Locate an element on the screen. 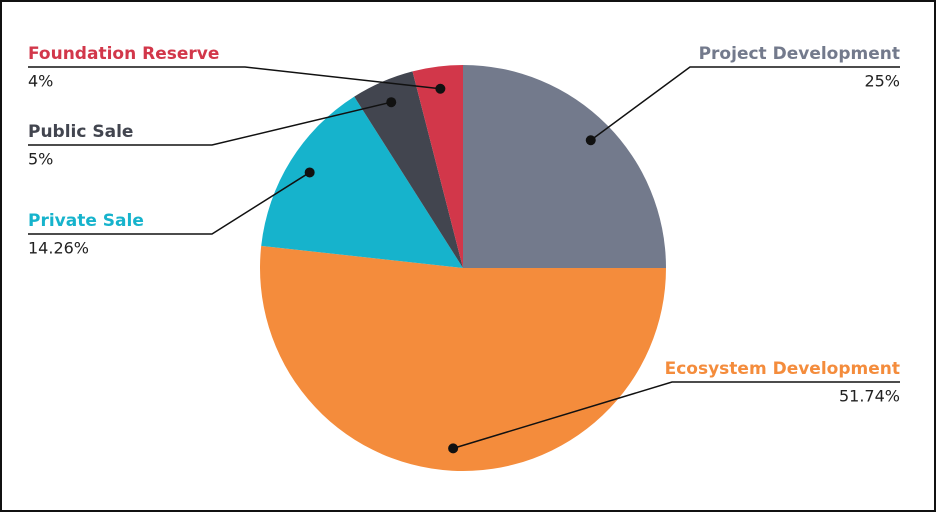 The height and width of the screenshot is (516, 936). slice-value-label: 14.26% is located at coordinates (58, 248).